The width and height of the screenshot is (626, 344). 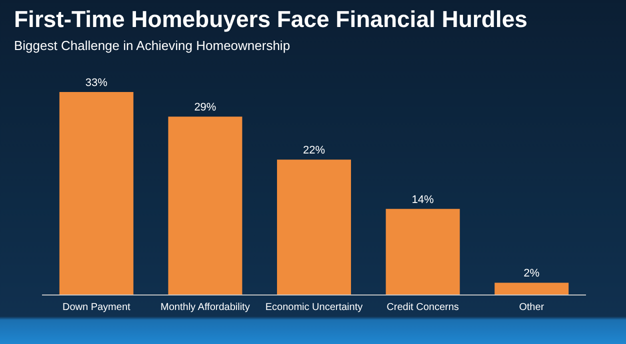 What do you see at coordinates (532, 274) in the screenshot?
I see `data-label: 2%` at bounding box center [532, 274].